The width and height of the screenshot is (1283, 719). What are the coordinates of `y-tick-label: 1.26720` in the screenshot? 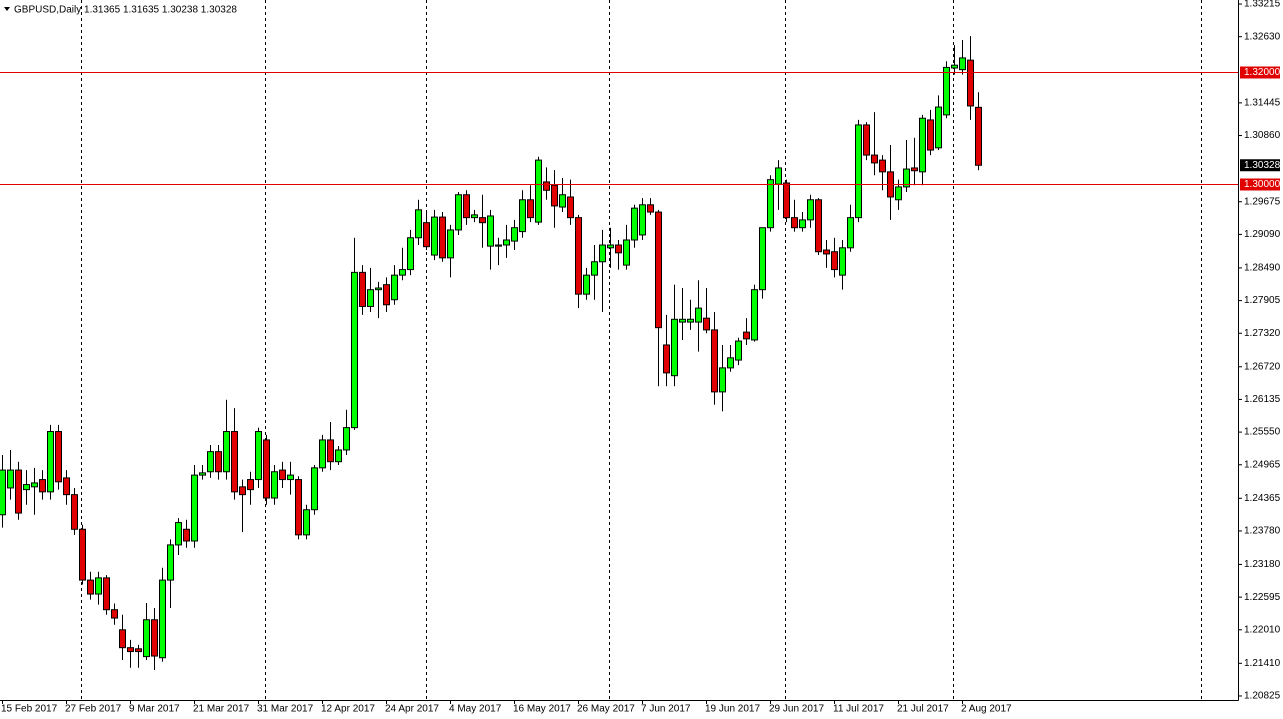 It's located at (1262, 366).